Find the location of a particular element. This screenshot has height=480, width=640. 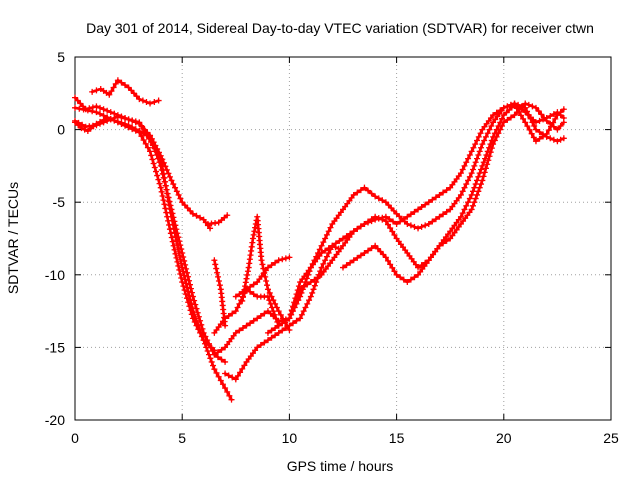

x-tick-label: 15 is located at coordinates (397, 438).